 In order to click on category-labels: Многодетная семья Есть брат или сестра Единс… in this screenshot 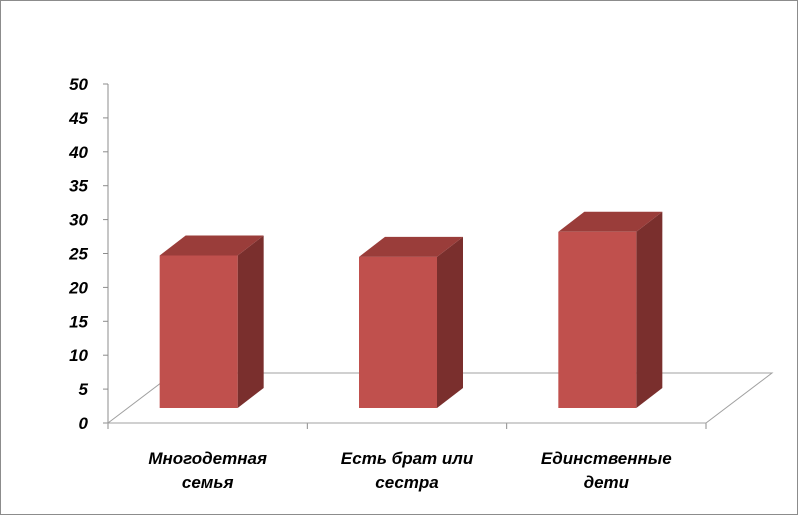, I will do `click(409, 470)`.